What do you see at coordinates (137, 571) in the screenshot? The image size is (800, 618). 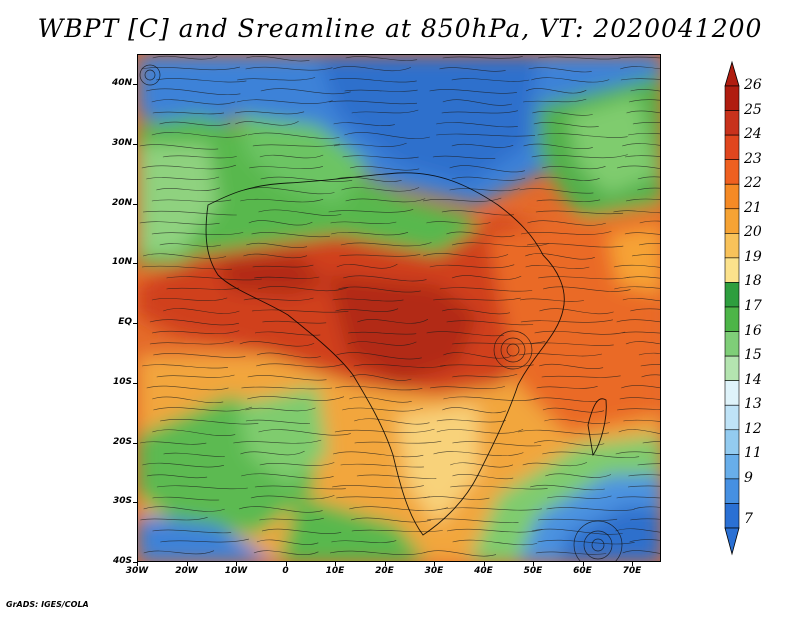 I see `lon-label: 30W` at bounding box center [137, 571].